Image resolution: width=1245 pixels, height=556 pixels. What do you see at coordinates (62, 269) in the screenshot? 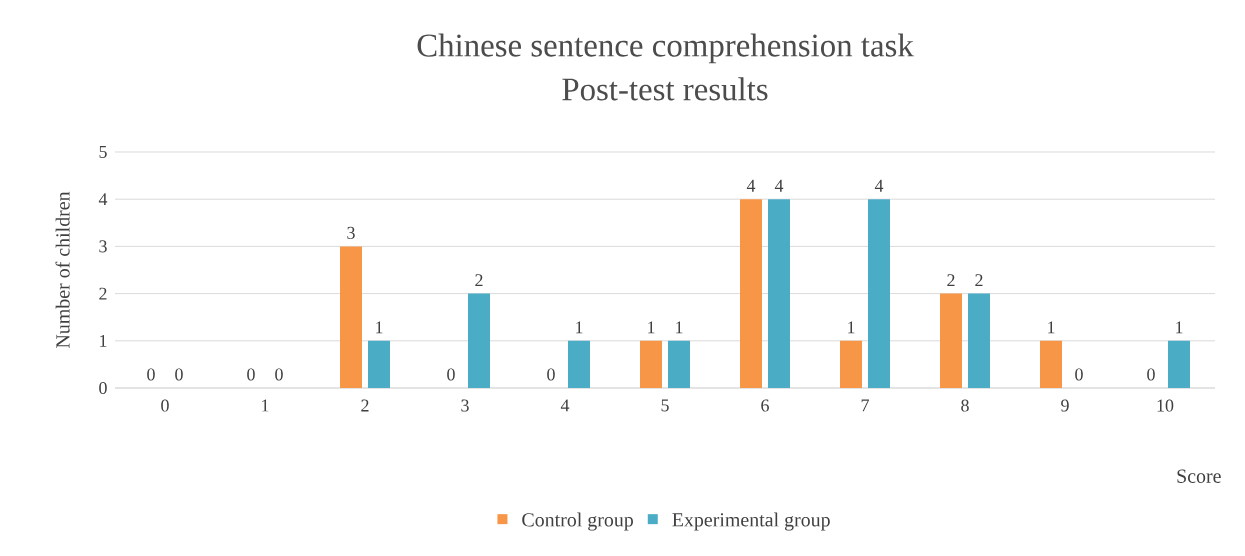
I see `y-axis-title: Number of children` at bounding box center [62, 269].